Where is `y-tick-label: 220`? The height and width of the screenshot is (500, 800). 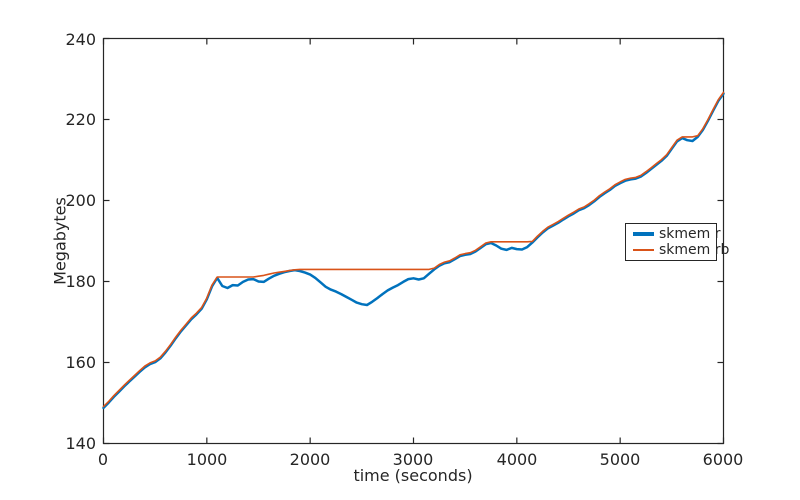 y-tick-label: 220 is located at coordinates (80, 119).